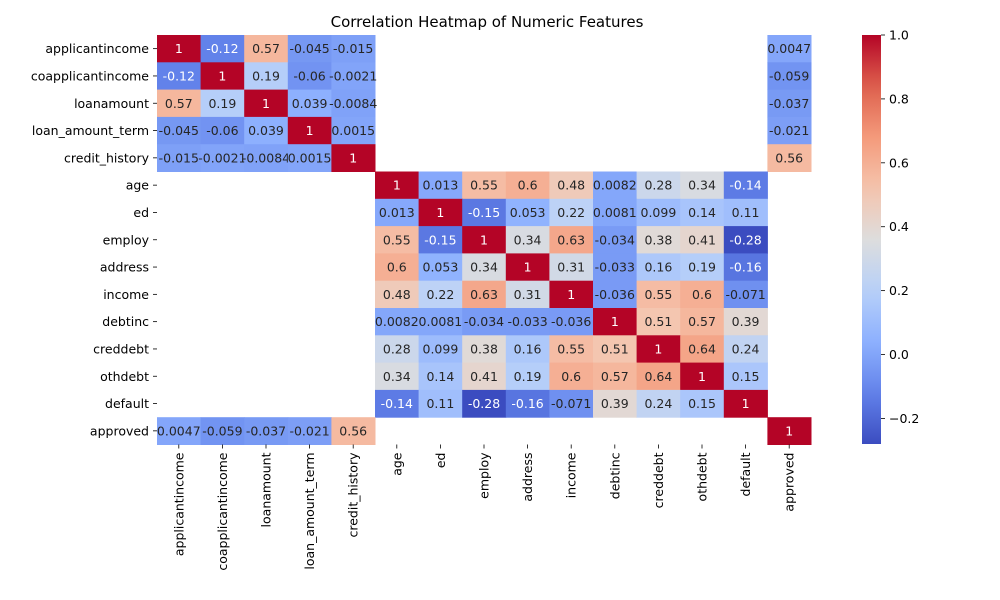 The width and height of the screenshot is (1000, 600). I want to click on cell-value-label: -0.034, so click(484, 321).